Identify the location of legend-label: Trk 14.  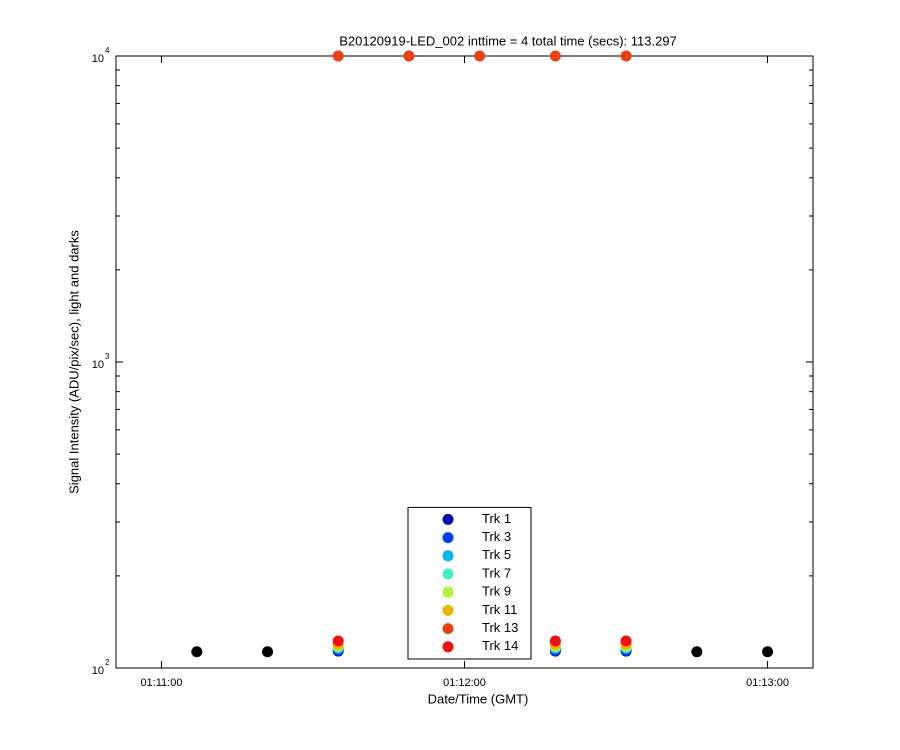
(500, 645).